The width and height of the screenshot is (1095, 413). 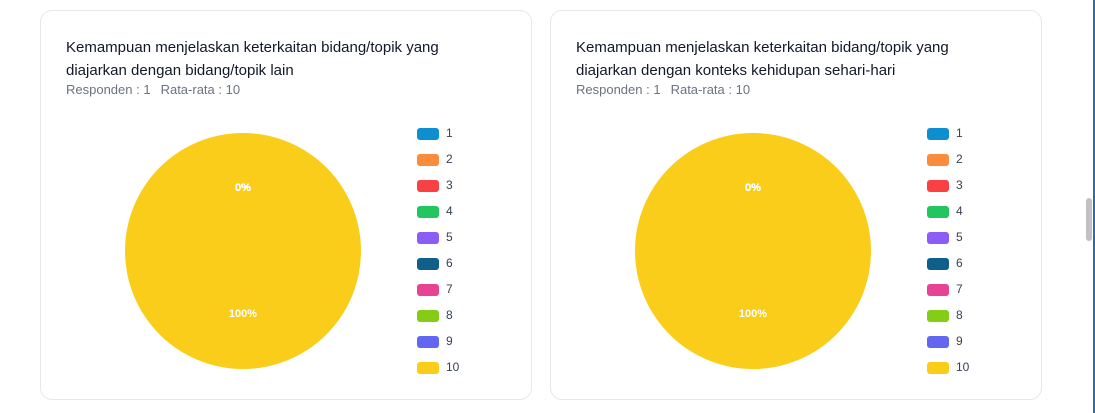 I want to click on scrollbar, so click(x=1089, y=219).